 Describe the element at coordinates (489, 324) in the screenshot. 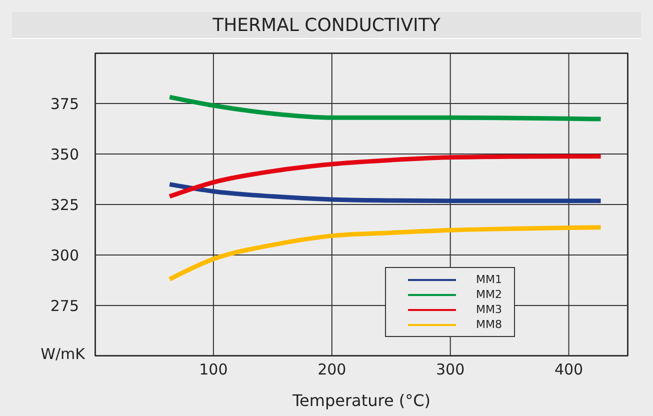

I see `legend-label: MM8` at that location.